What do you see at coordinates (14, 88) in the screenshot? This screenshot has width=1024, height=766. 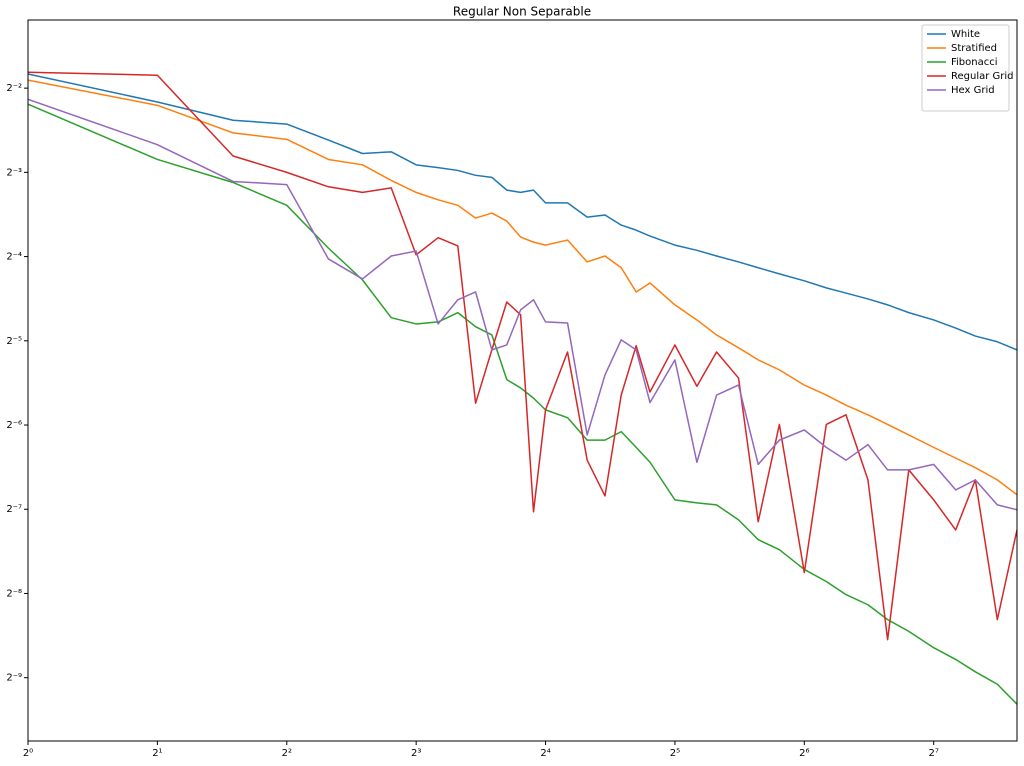 I see `y-tick-label: 2⁻²` at bounding box center [14, 88].